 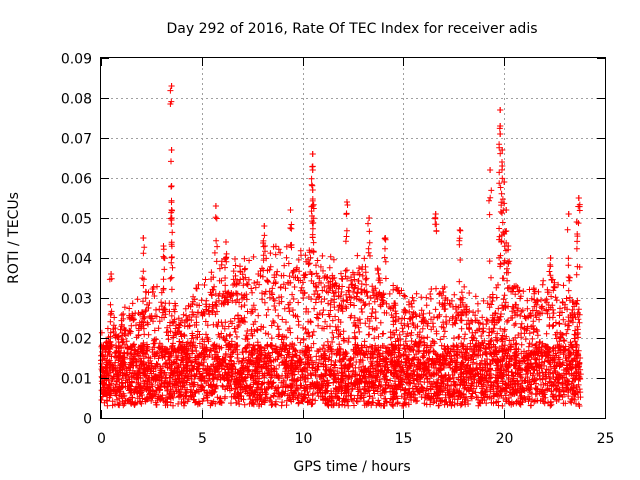 What do you see at coordinates (101, 439) in the screenshot?
I see `x-tick-label: 0` at bounding box center [101, 439].